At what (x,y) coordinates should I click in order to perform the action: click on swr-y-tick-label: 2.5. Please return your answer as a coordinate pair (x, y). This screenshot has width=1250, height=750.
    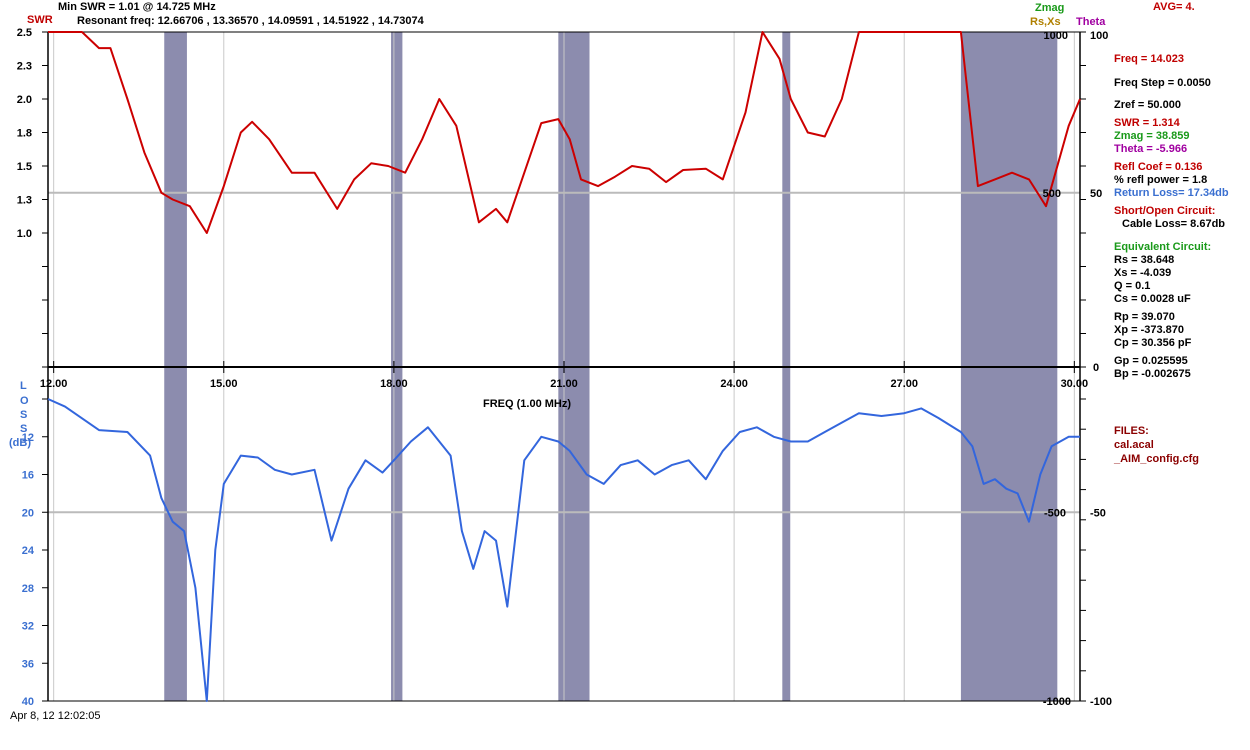
    Looking at the image, I should click on (24, 33).